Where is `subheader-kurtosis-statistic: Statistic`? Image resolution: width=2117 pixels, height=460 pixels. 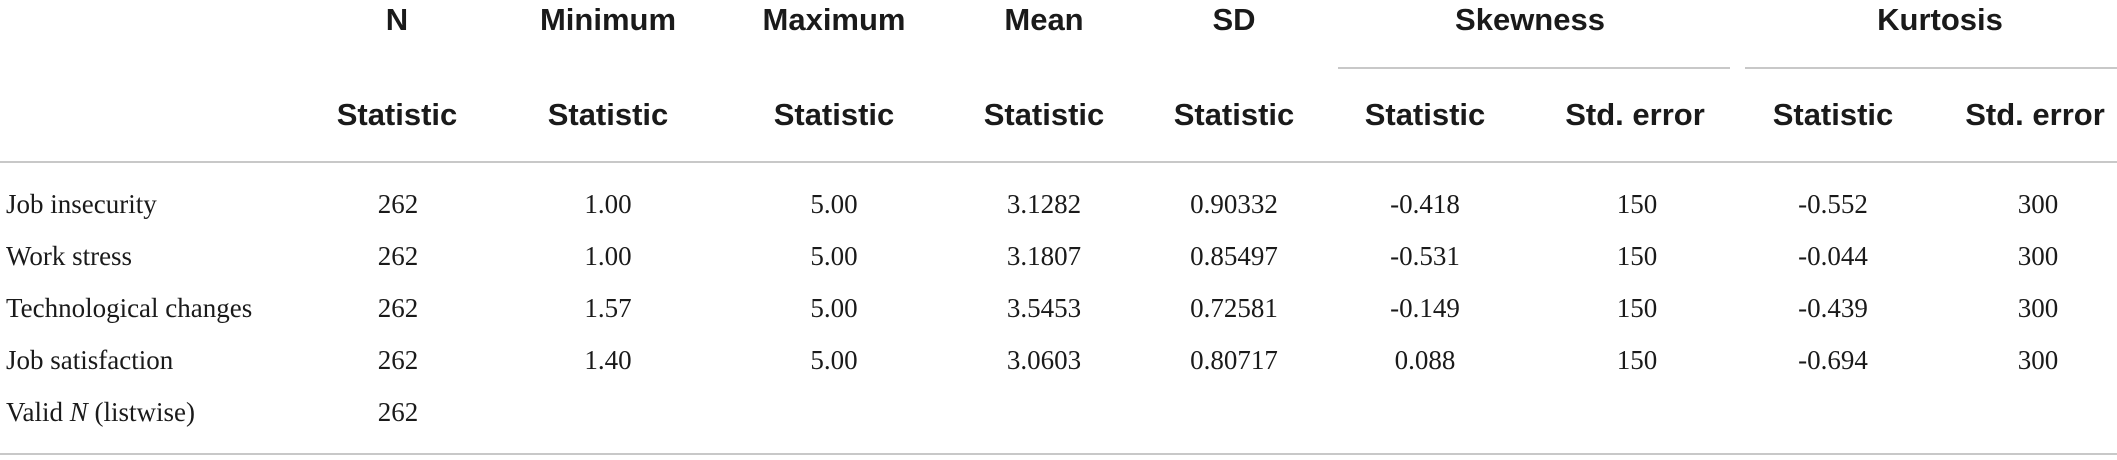
subheader-kurtosis-statistic: Statistic is located at coordinates (1833, 114).